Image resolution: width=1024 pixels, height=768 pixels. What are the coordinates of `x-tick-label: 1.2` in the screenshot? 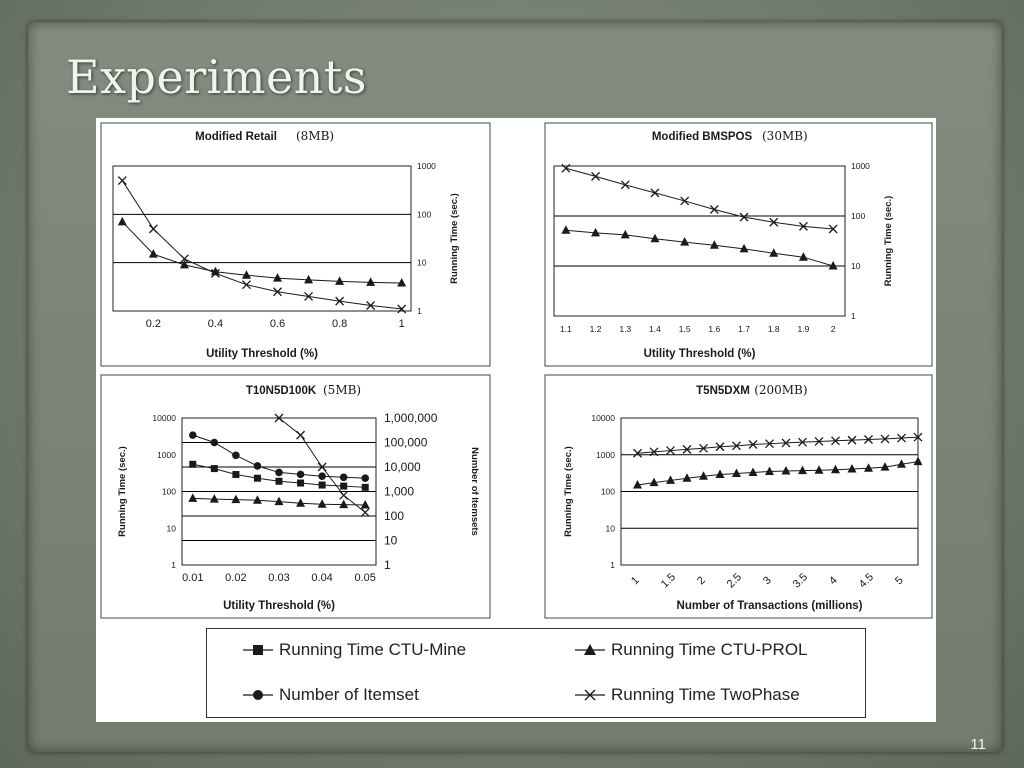 It's located at (596, 329).